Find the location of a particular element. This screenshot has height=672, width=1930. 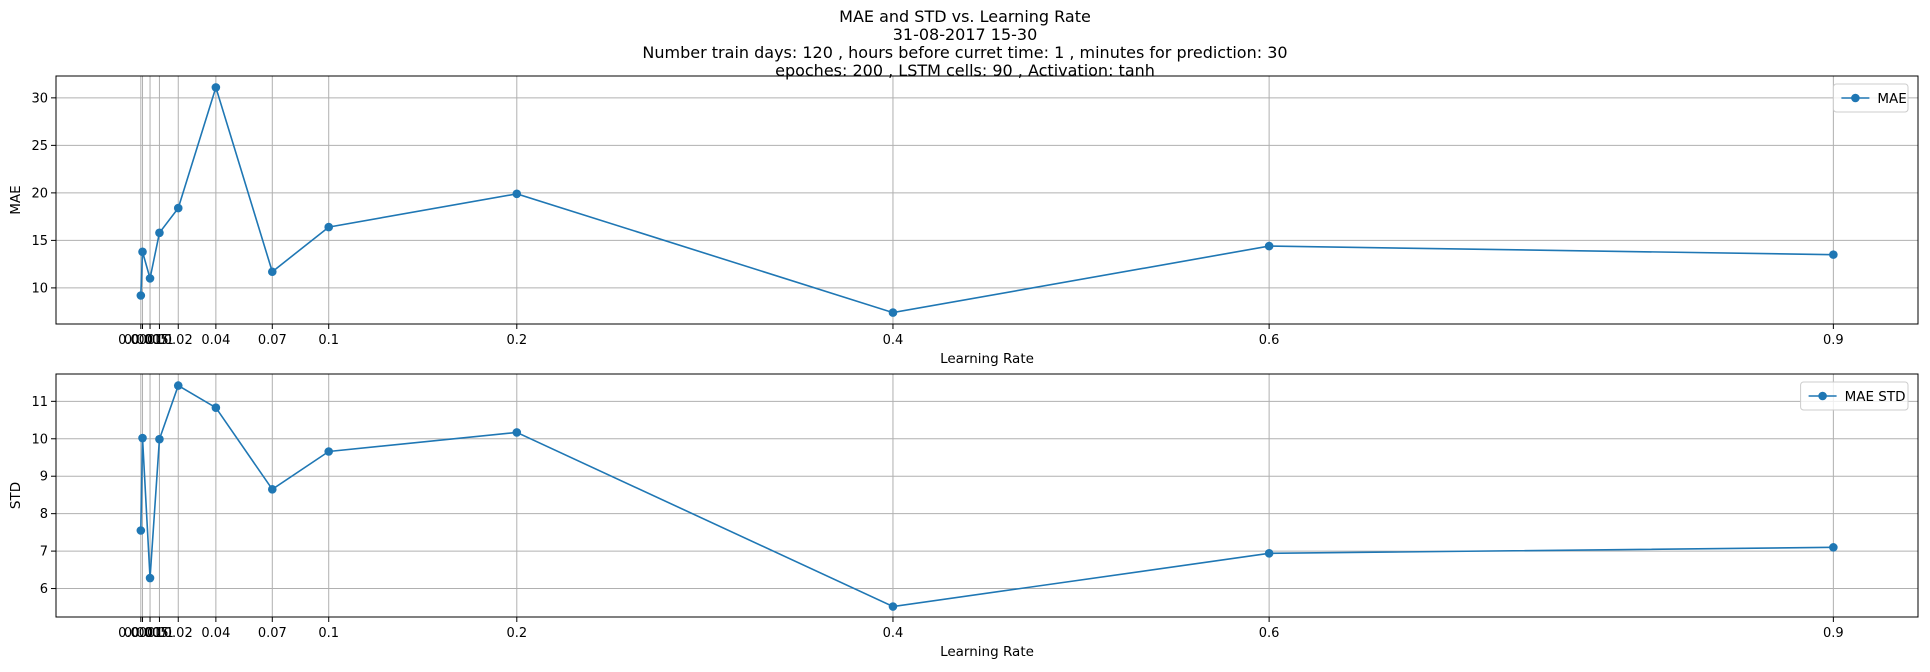

mae-y-axis-label: MAE is located at coordinates (16, 199).